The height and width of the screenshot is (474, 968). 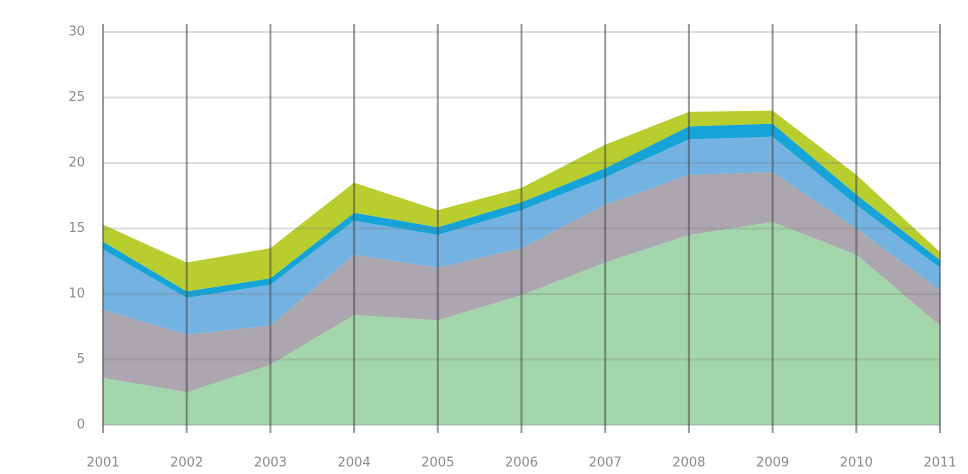 I want to click on y-tick-label: 20, so click(x=76, y=163).